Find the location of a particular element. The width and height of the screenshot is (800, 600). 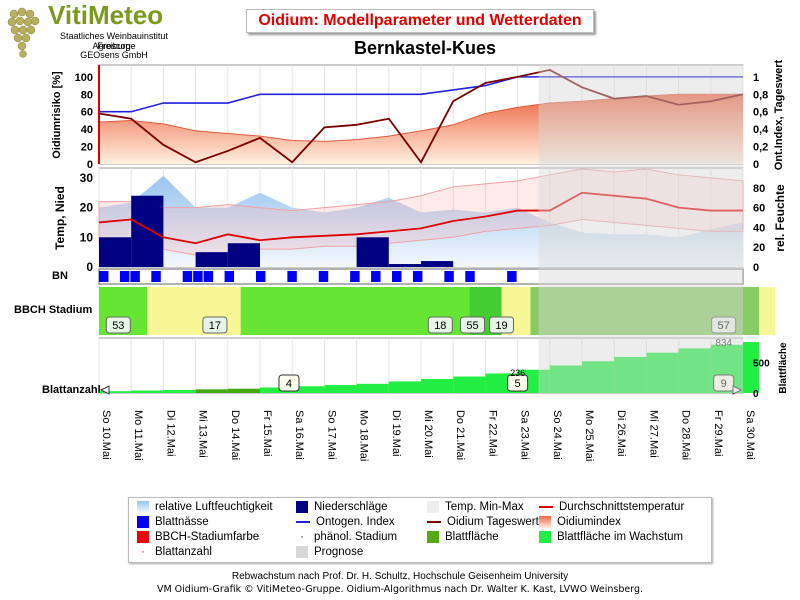

scroll-left-arrow-icon is located at coordinates (104, 390).